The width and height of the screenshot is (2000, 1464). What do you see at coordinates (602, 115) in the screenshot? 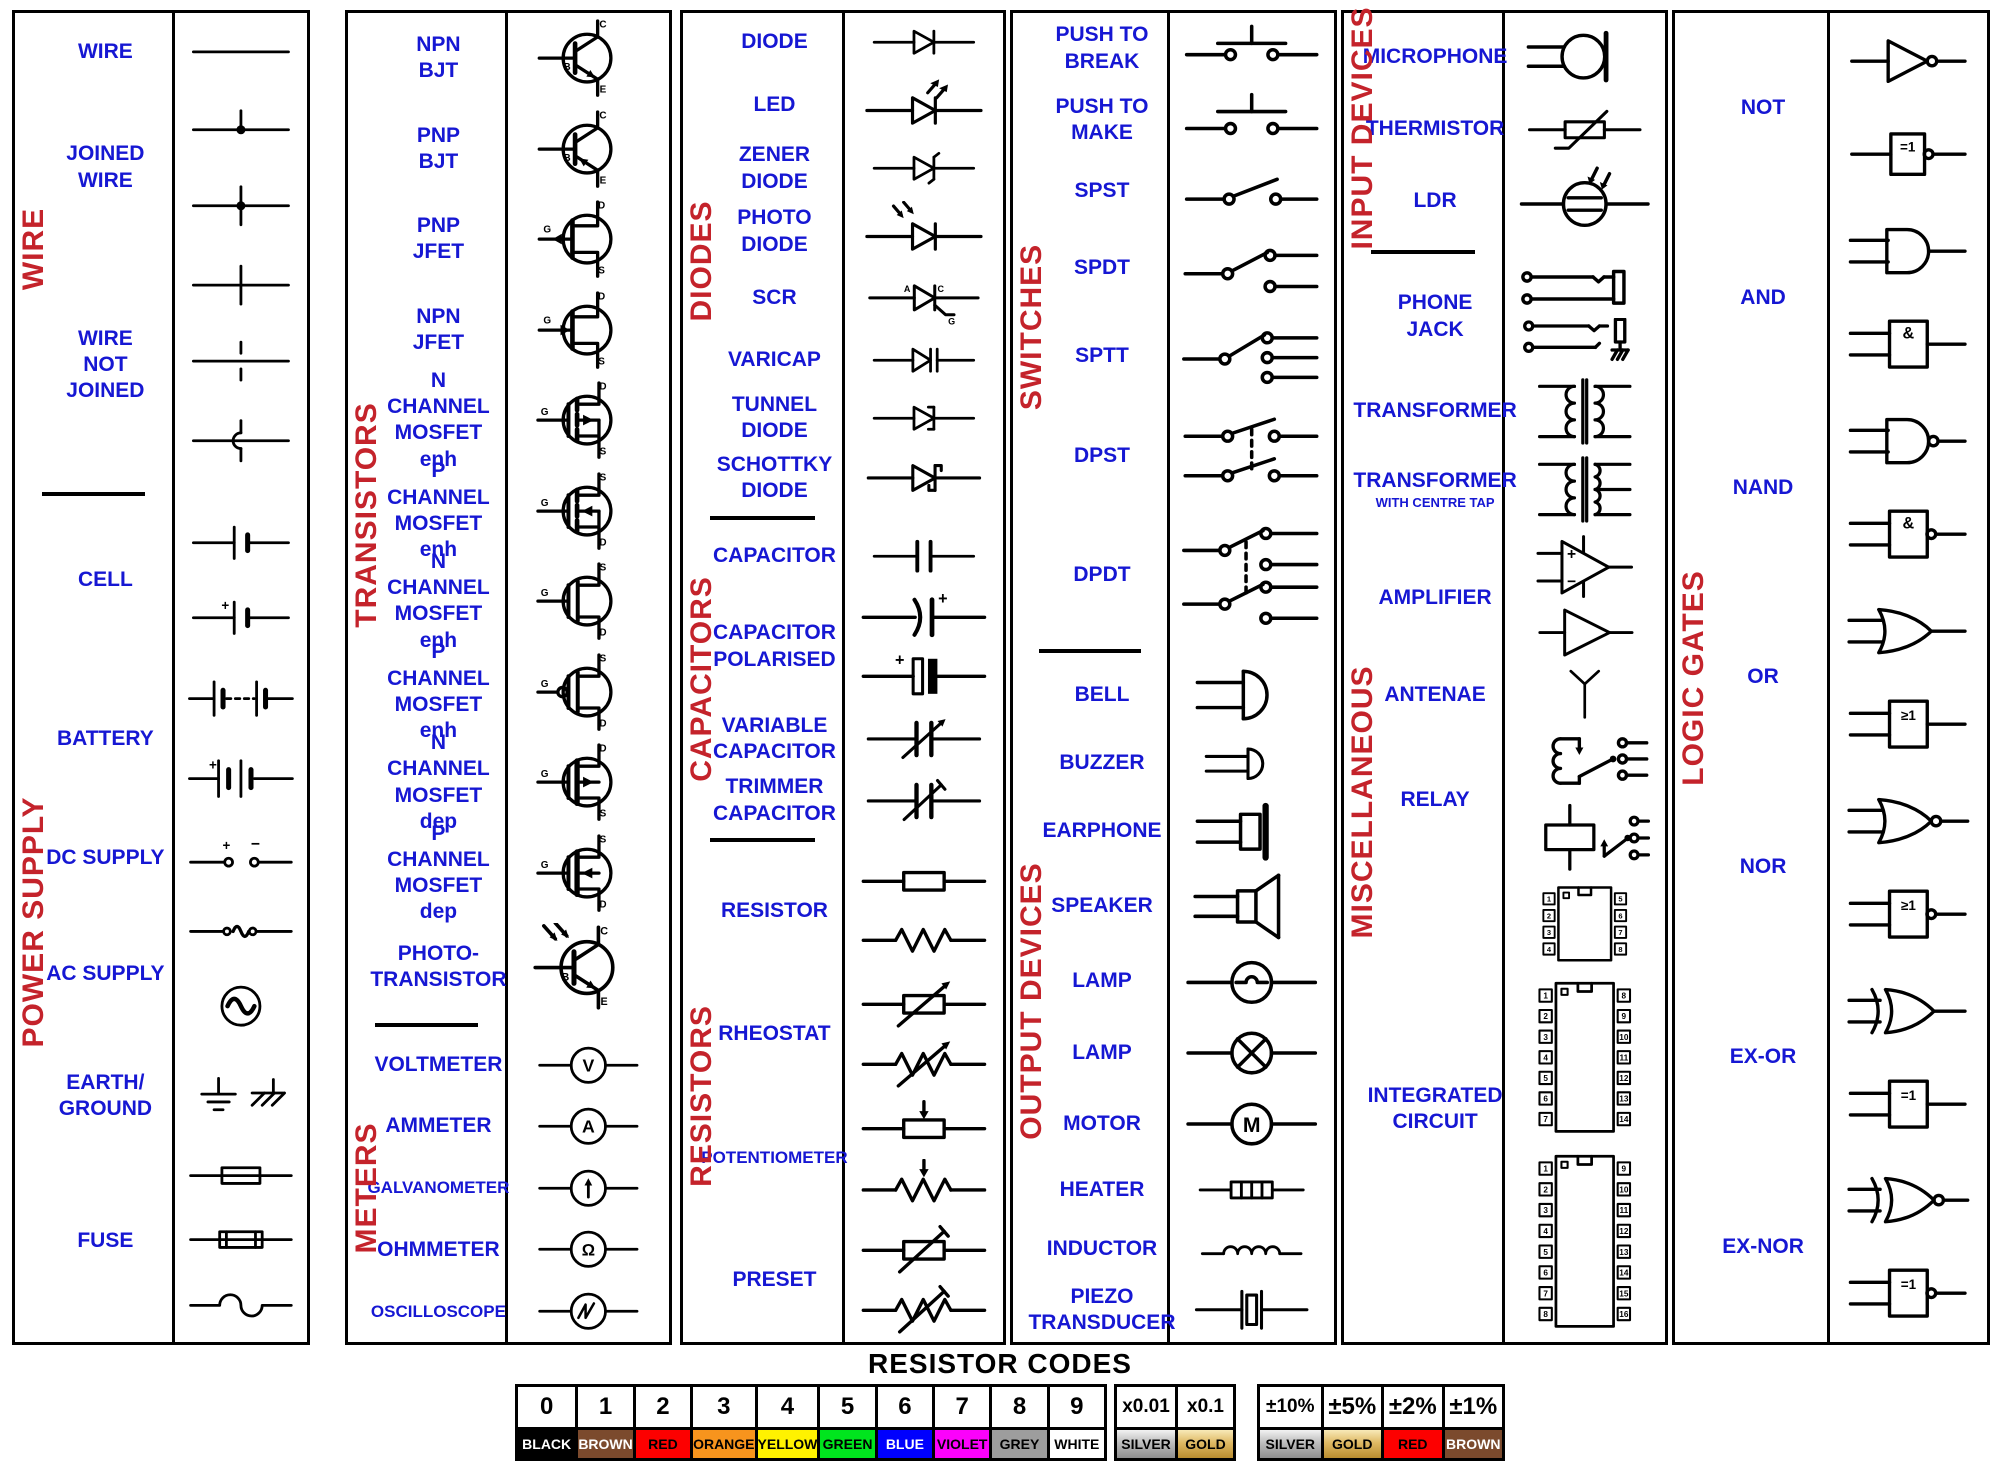
I see `svg-text: C` at bounding box center [602, 115].